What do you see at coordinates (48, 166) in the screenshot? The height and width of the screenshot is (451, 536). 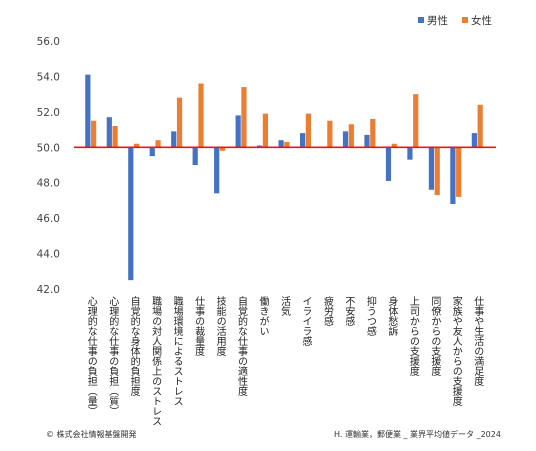 I see `y-axis: 56.0 54.0 52.0 50.0 48.0 46.0 44.0 42.0` at bounding box center [48, 166].